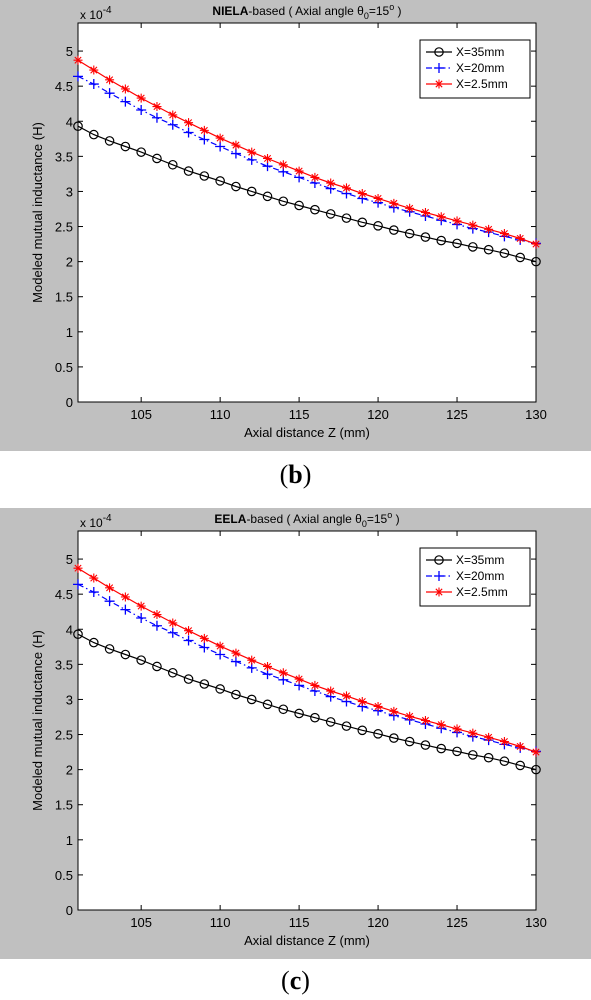 This screenshot has height=1000, width=591. Describe the element at coordinates (306, 11) in the screenshot. I see `chart-title: NIELA-based ( Axial angle θ0=15o )` at that location.